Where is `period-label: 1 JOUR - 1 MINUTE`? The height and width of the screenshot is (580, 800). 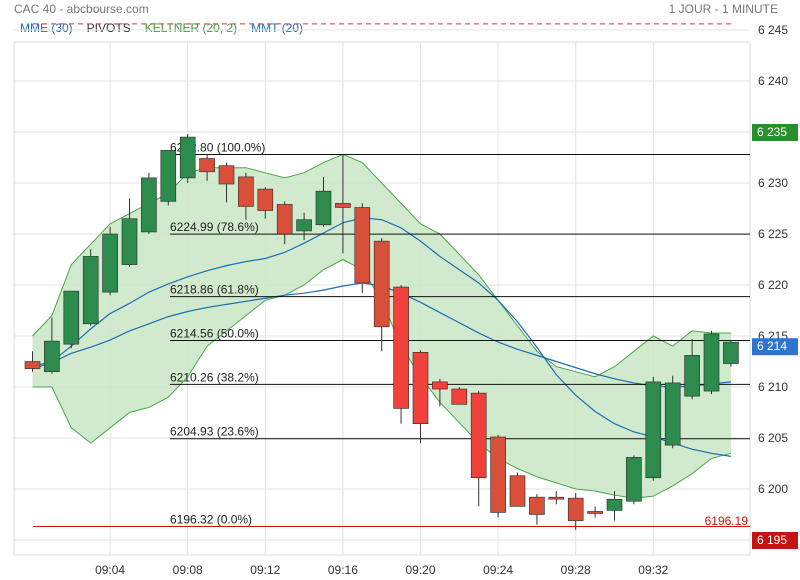 period-label: 1 JOUR - 1 MINUTE is located at coordinates (723, 9).